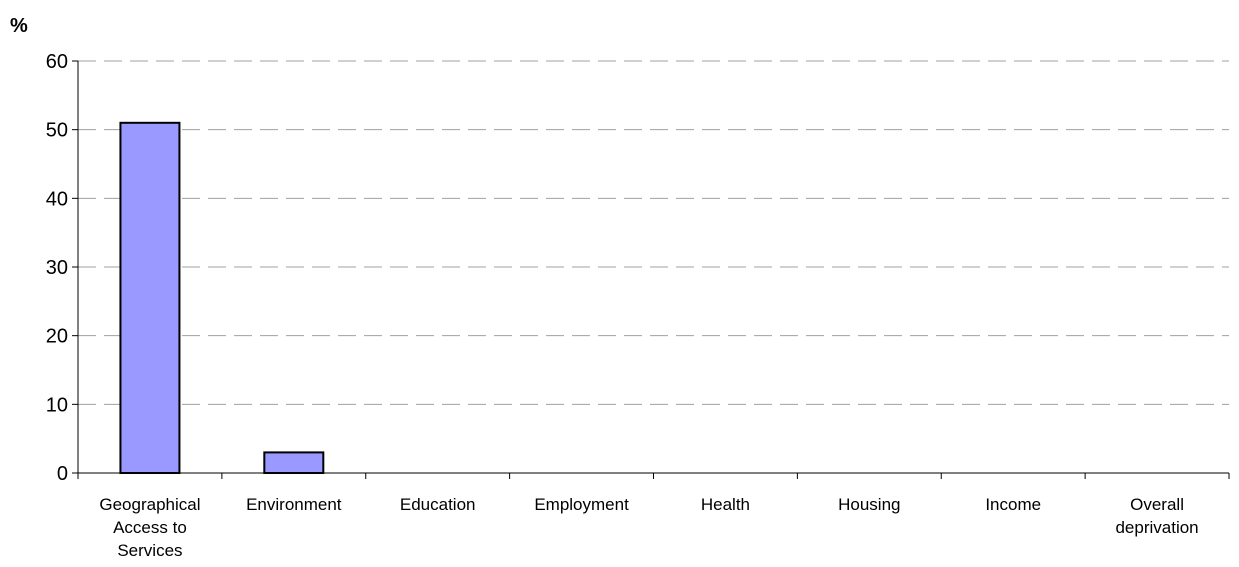  What do you see at coordinates (57, 62) in the screenshot?
I see `y-tick-label: 60` at bounding box center [57, 62].